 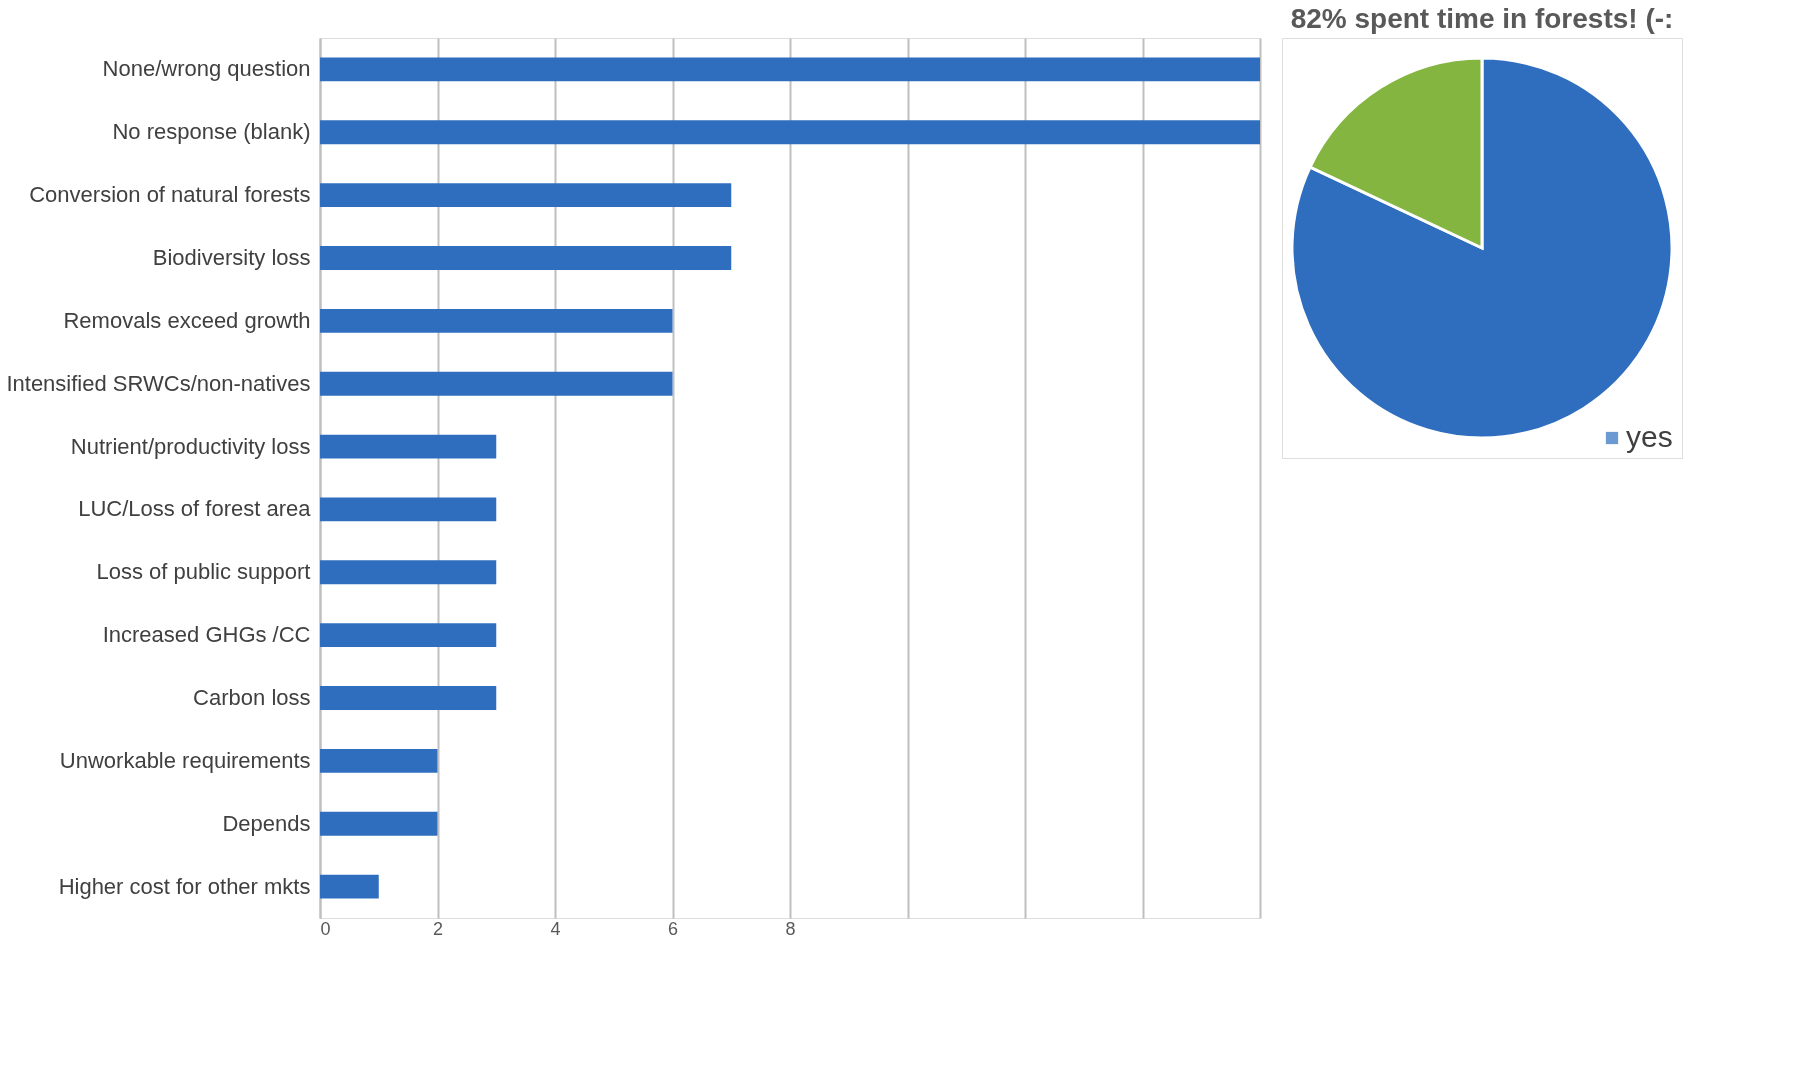 What do you see at coordinates (325, 928) in the screenshot?
I see `x-tick-label: 0` at bounding box center [325, 928].